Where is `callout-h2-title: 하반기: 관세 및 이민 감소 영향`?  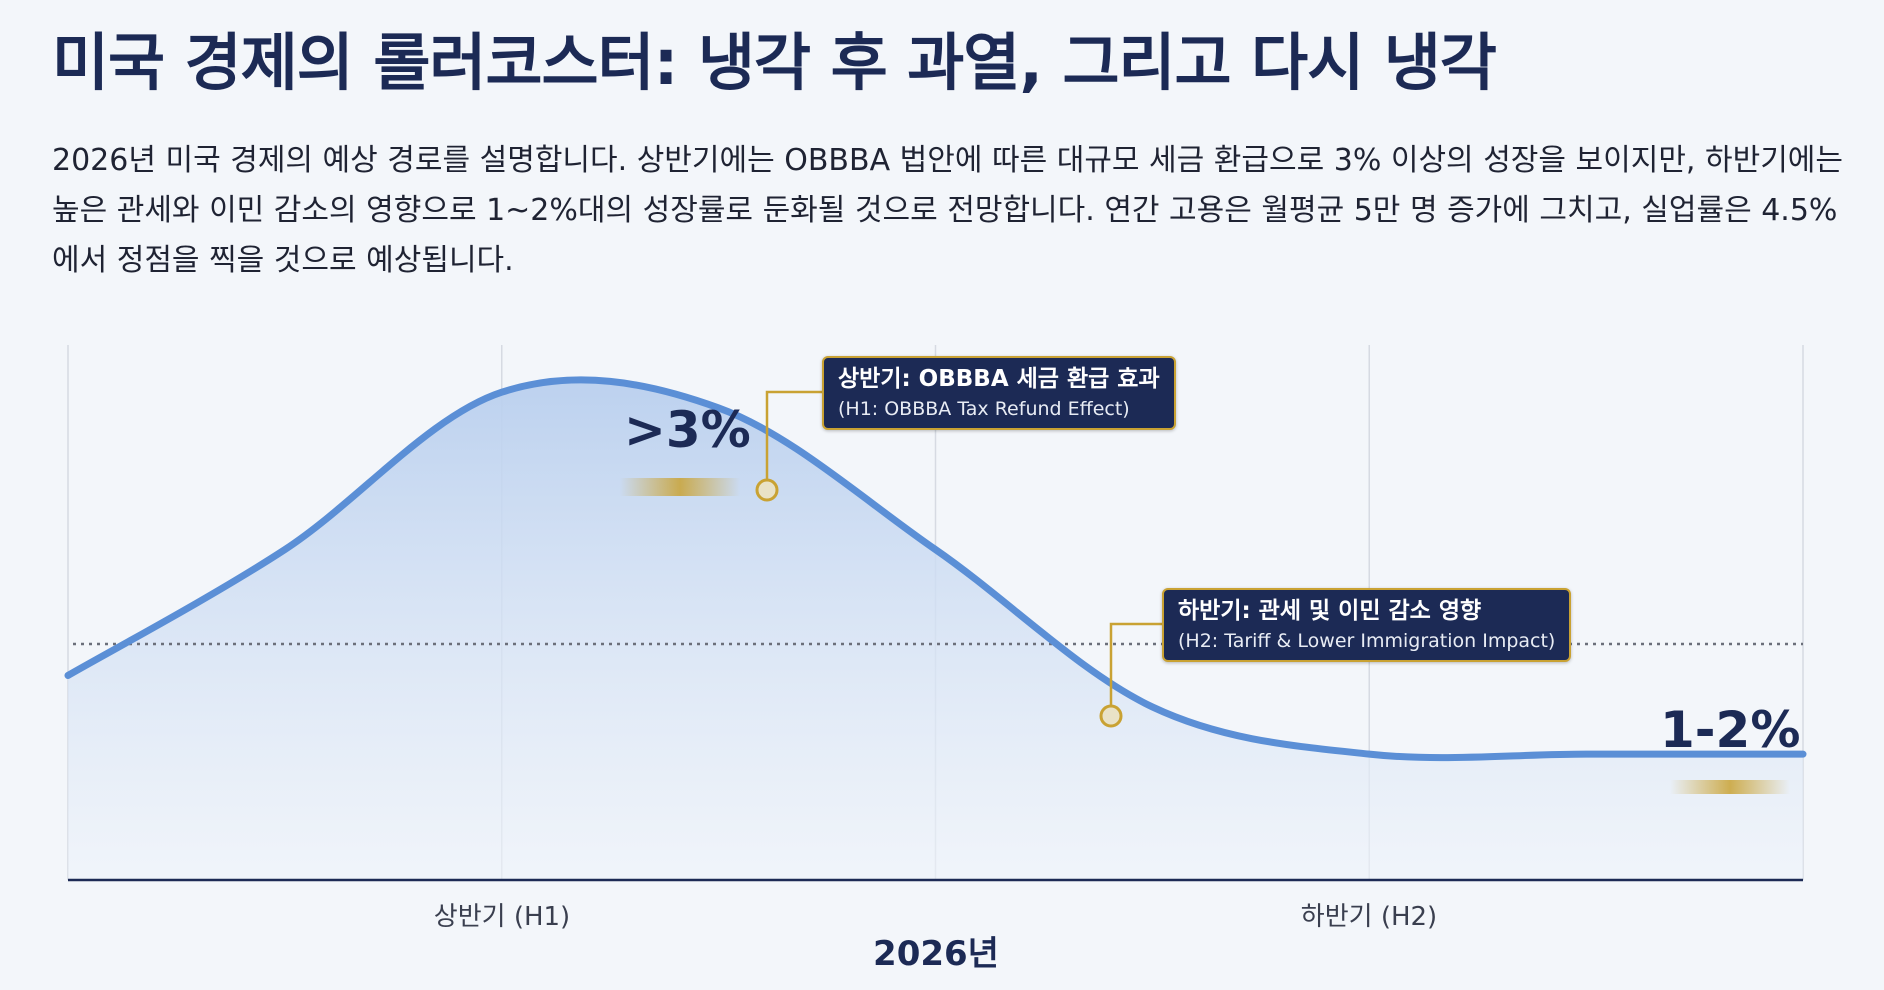 callout-h2-title: 하반기: 관세 및 이민 감소 영향 is located at coordinates (1330, 611).